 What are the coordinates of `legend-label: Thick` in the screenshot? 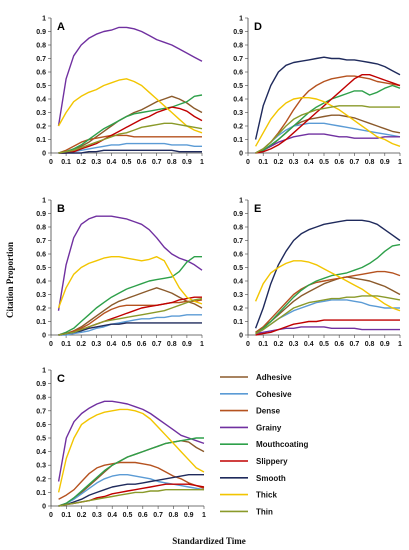 It's located at (266, 495).